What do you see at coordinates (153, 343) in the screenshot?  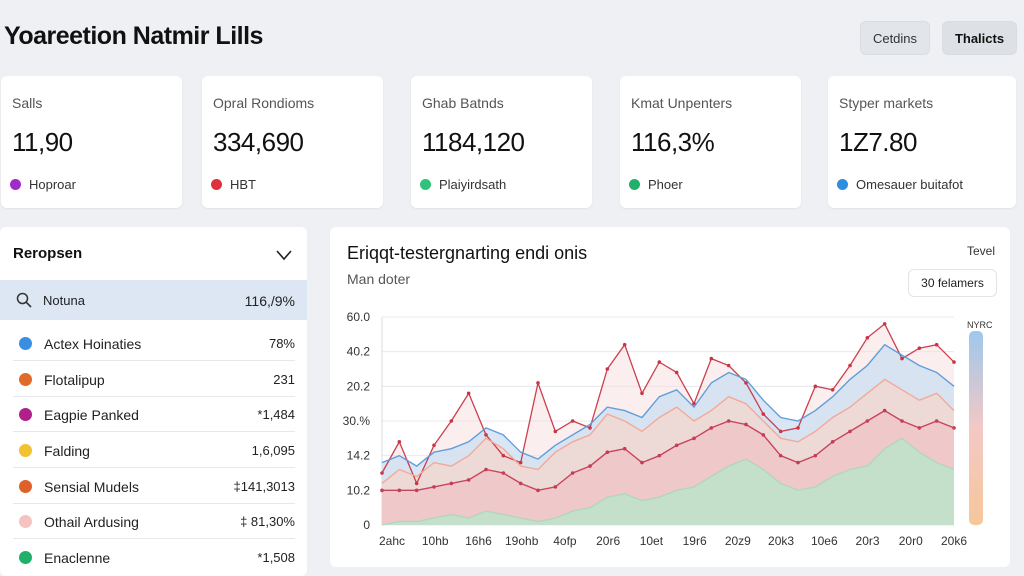 I see `list-item: Actex Hoinaties 78%` at bounding box center [153, 343].